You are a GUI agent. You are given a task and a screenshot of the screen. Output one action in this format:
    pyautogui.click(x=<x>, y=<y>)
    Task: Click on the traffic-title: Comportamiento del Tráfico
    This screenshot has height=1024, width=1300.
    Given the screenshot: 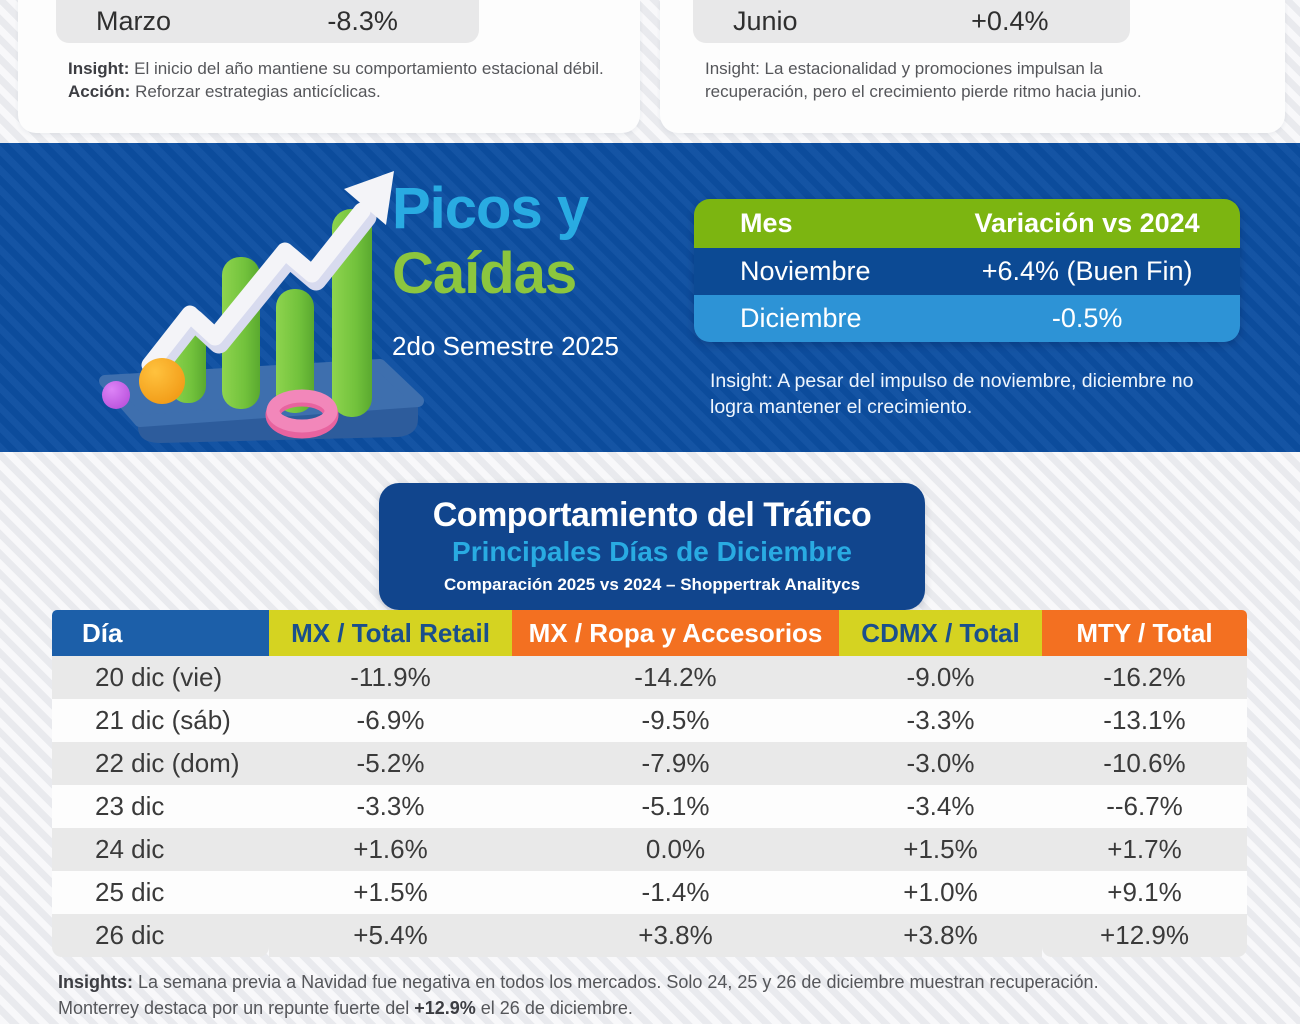 What is the action you would take?
    pyautogui.click(x=652, y=515)
    